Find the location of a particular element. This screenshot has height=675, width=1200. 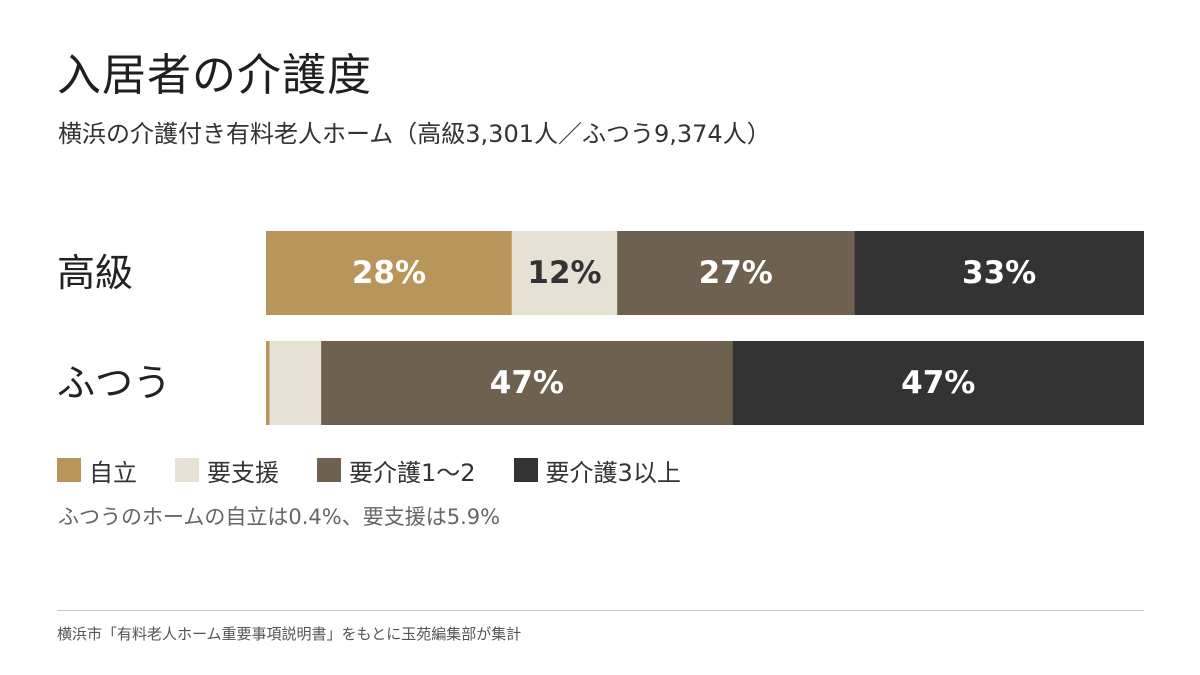

data-label-0-0: 28% is located at coordinates (389, 273).